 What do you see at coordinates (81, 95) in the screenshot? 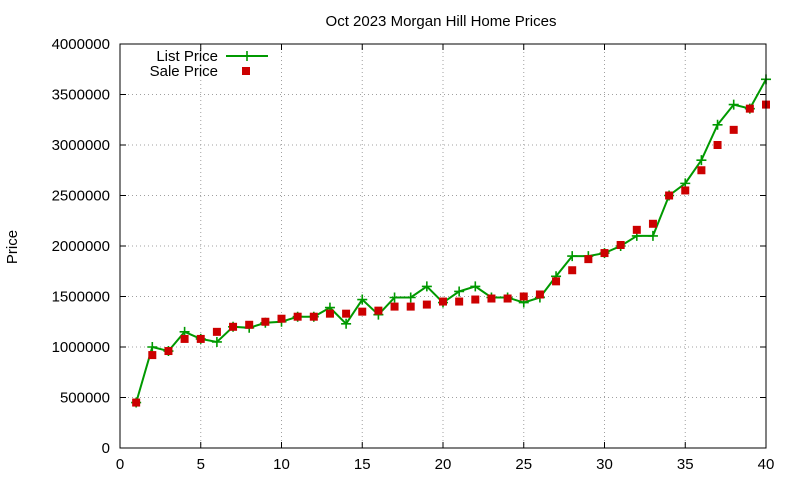
I see `y-tick-label: 3500000` at bounding box center [81, 95].